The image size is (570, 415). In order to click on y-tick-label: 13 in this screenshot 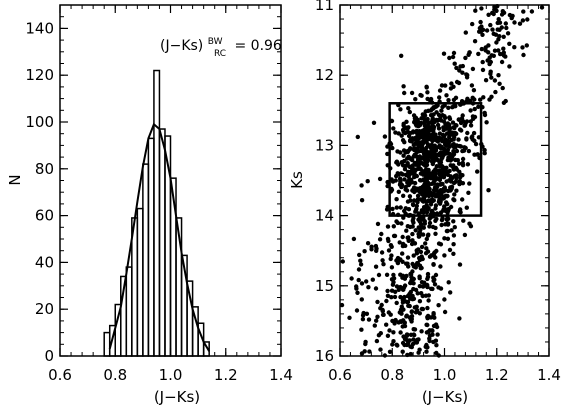, I will do `click(324, 145)`.